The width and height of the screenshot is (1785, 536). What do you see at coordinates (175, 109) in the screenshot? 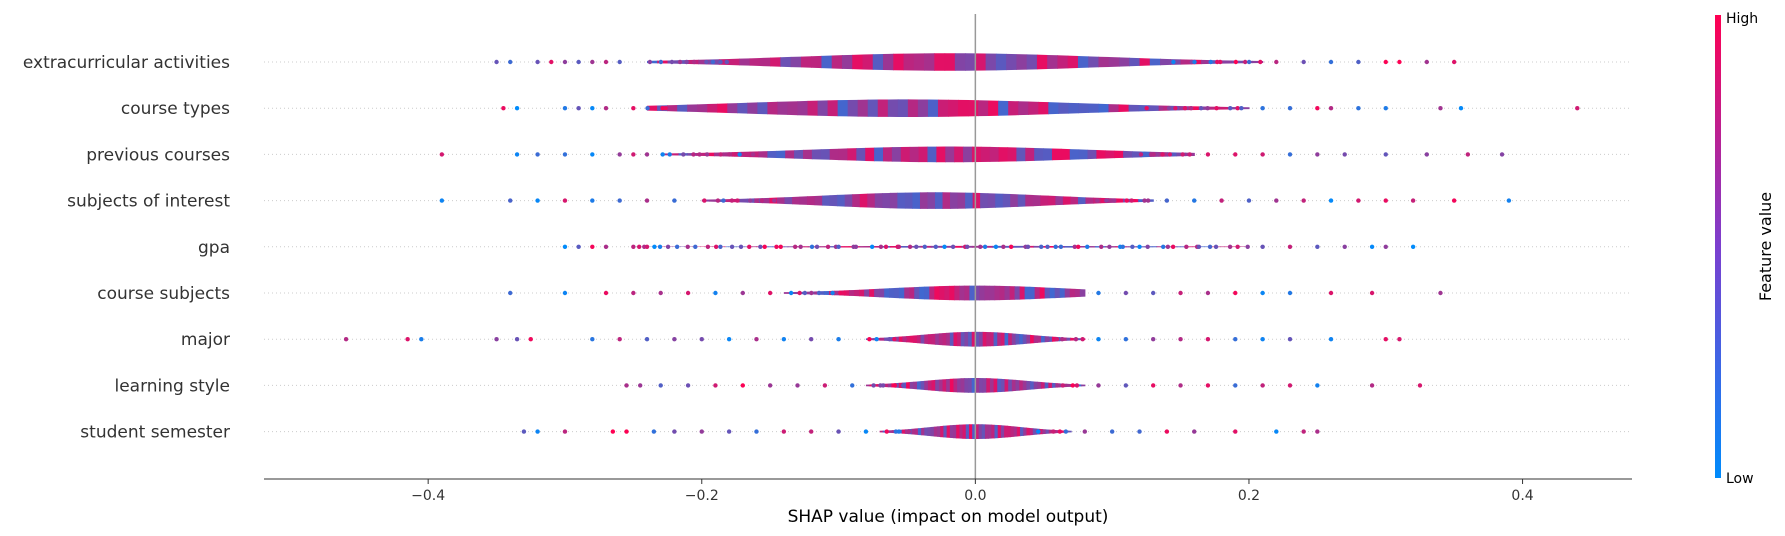
I see `feature-label: course types` at bounding box center [175, 109].